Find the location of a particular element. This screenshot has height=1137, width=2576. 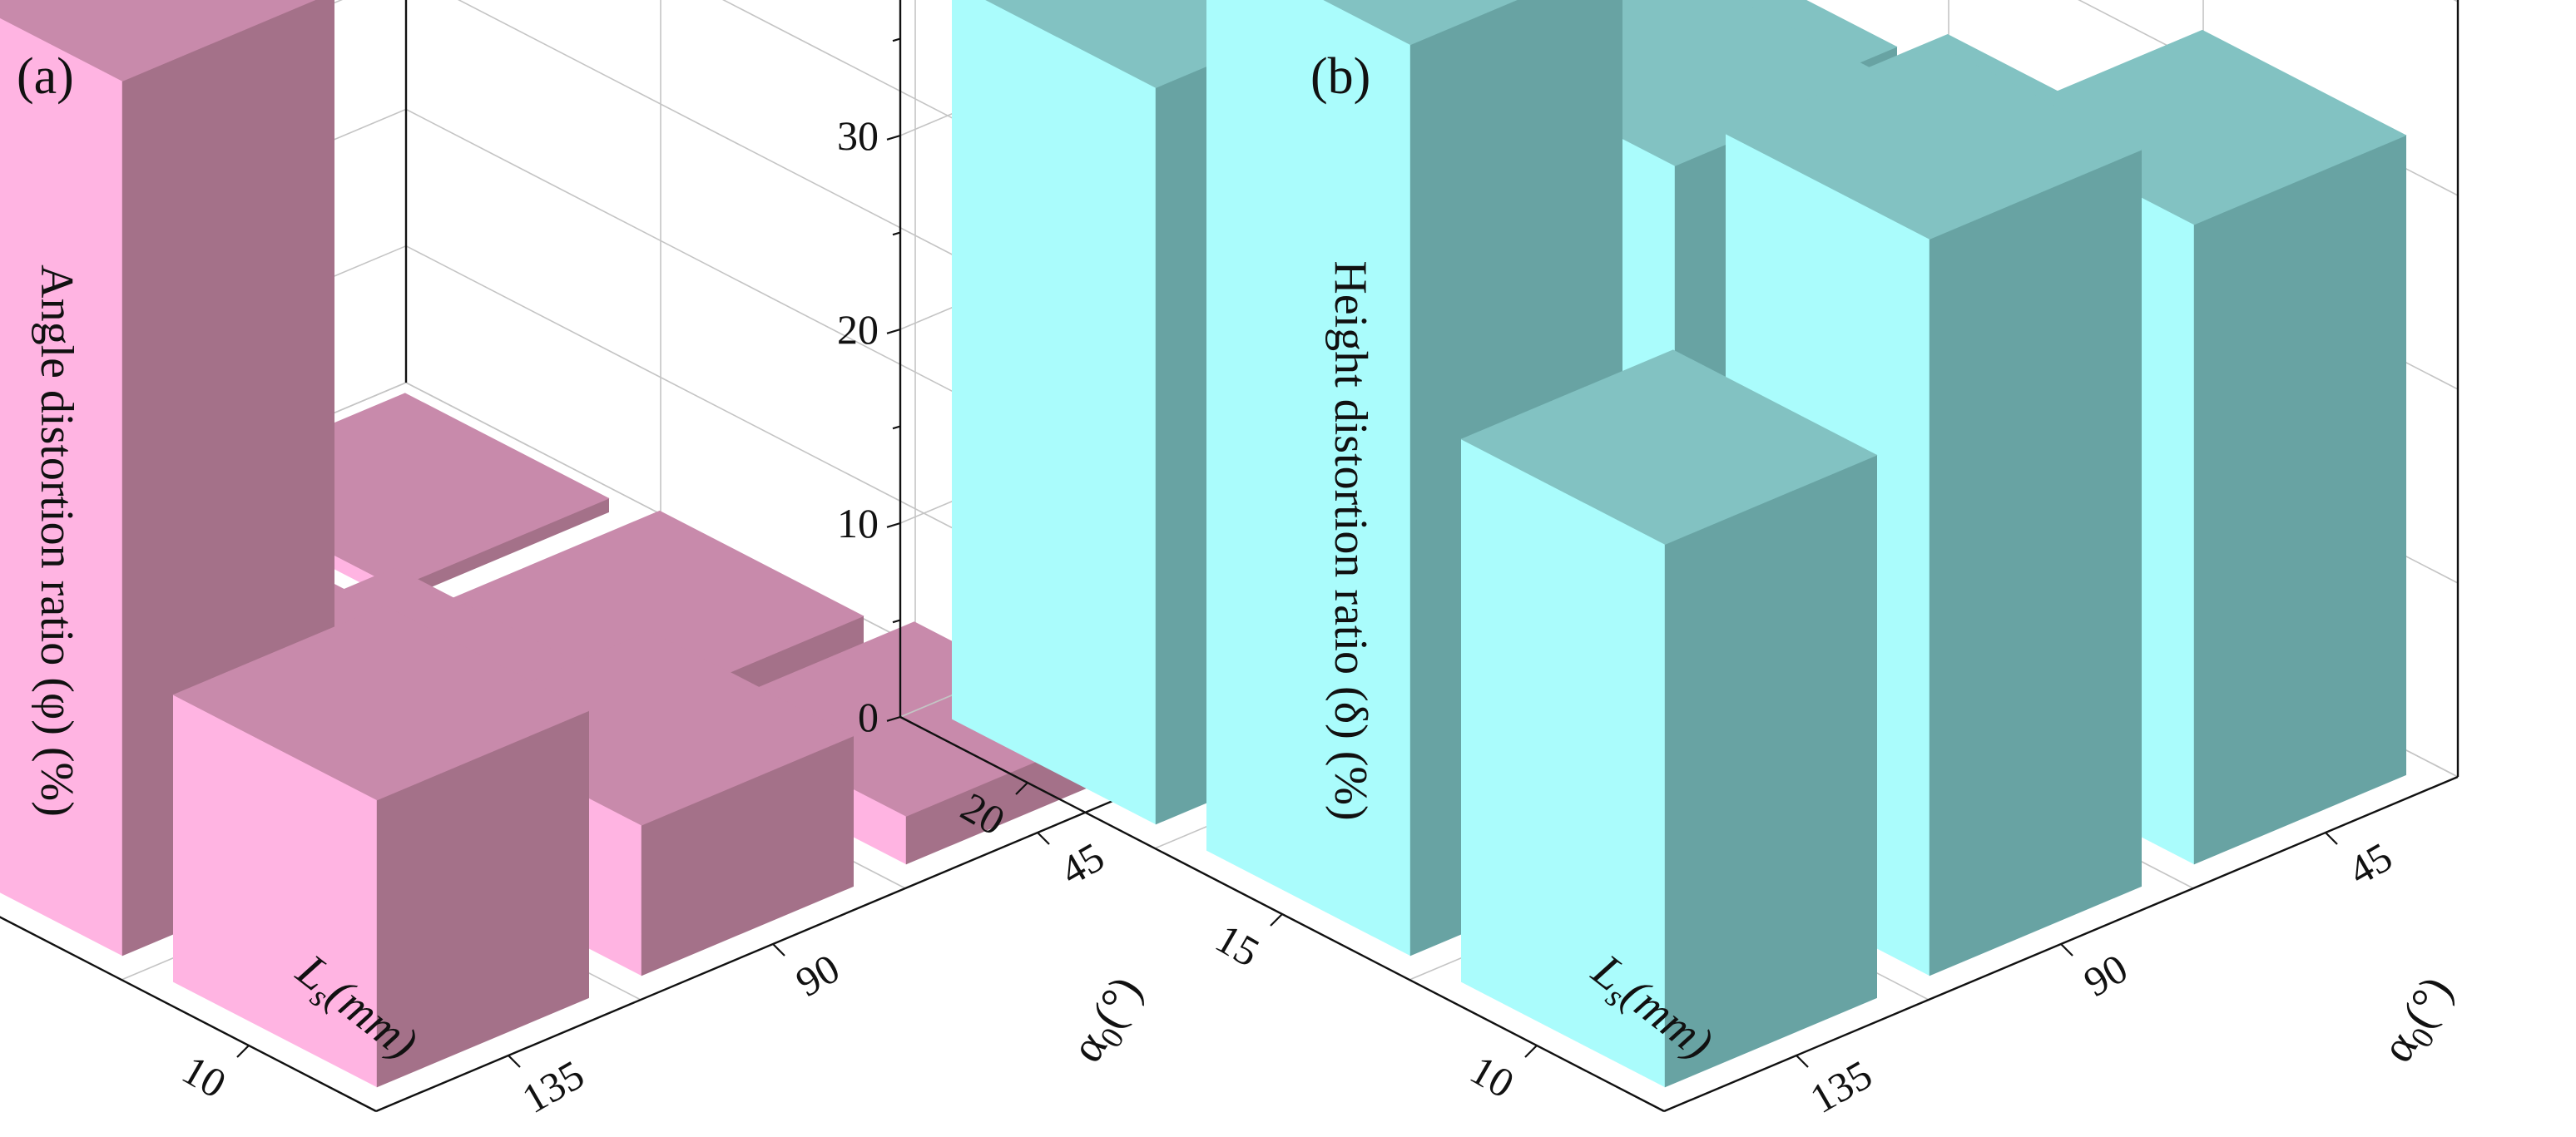

chart-a-panel-label: (a) is located at coordinates (45, 76).